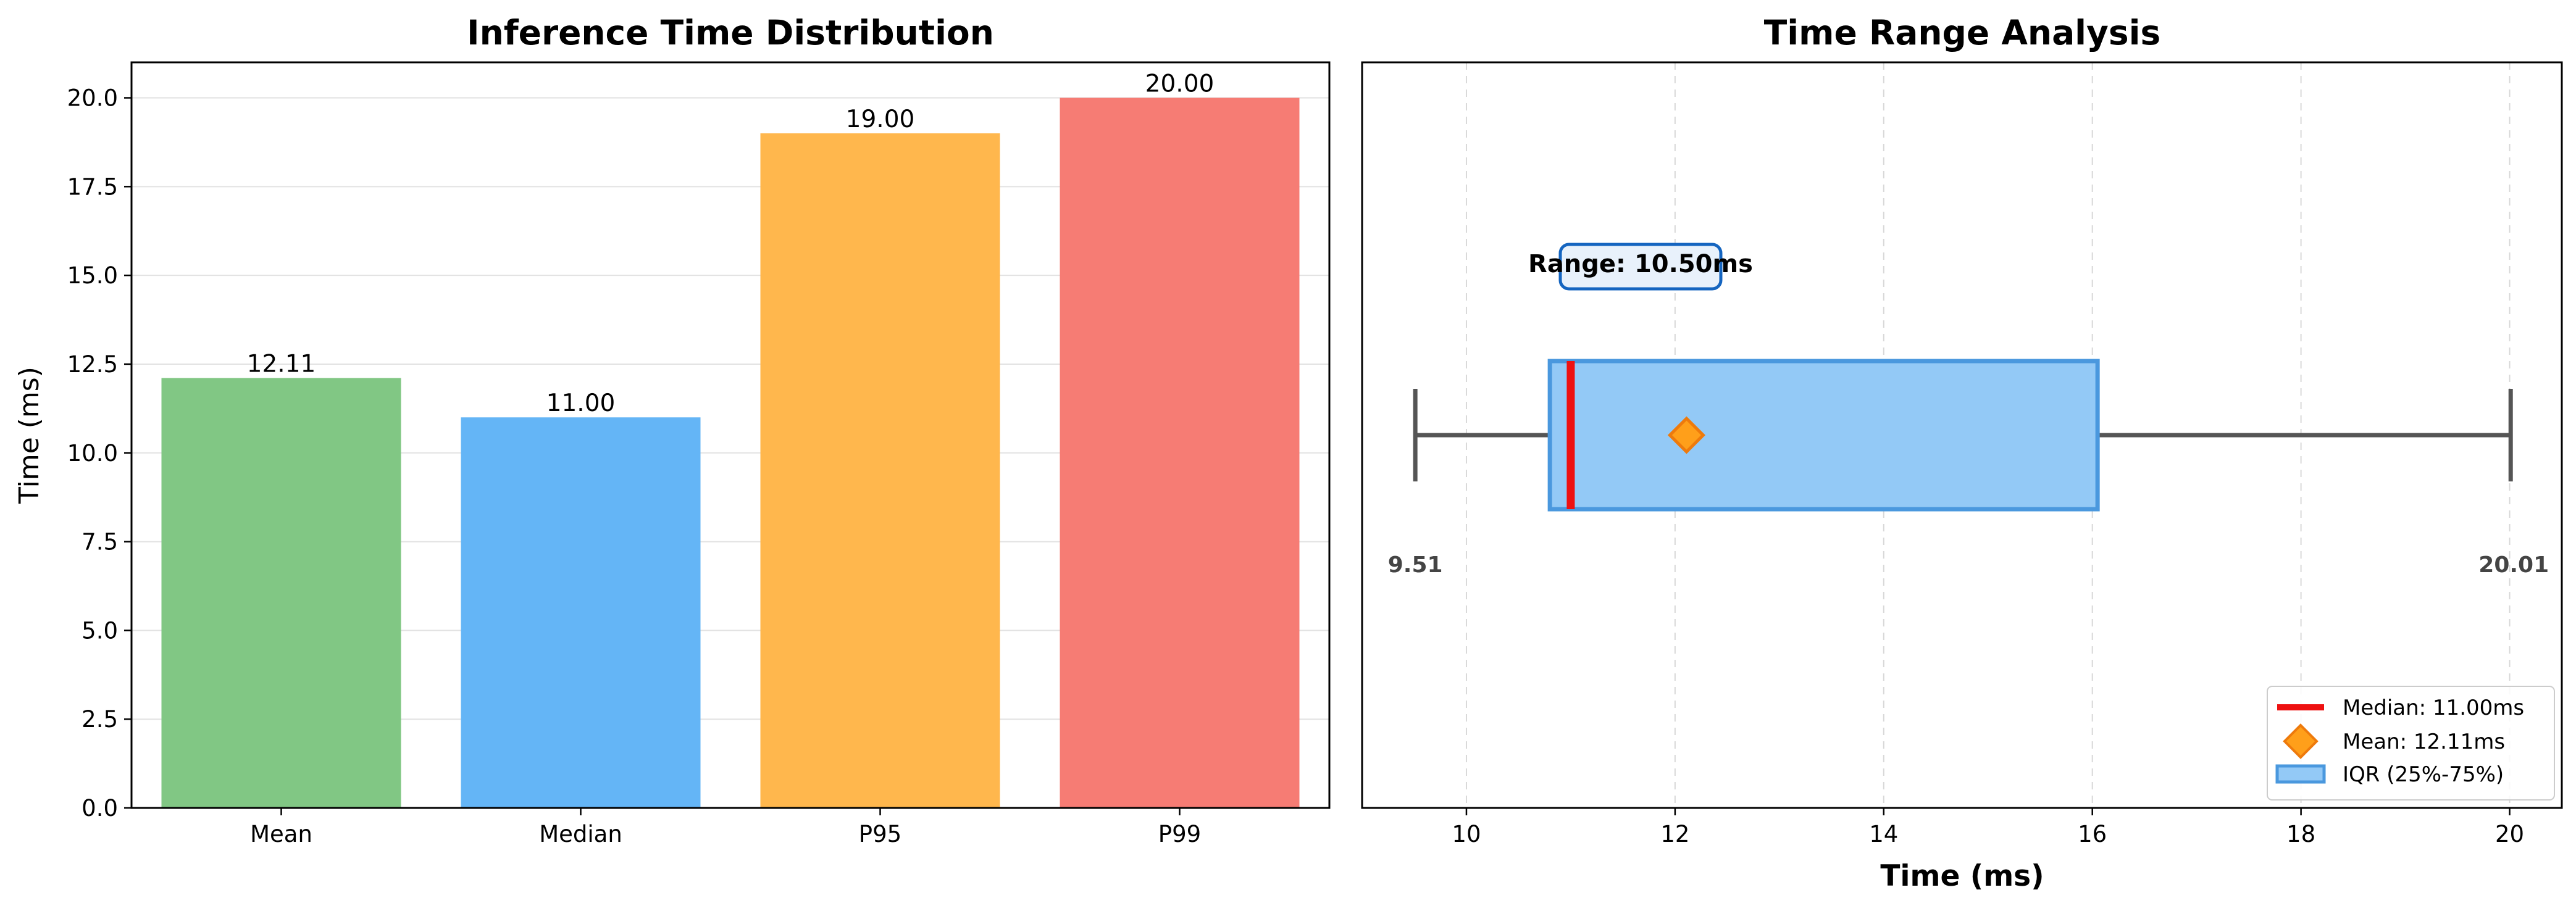 The width and height of the screenshot is (2576, 911). Describe the element at coordinates (2509, 834) in the screenshot. I see `x-tick-label: 20` at that location.